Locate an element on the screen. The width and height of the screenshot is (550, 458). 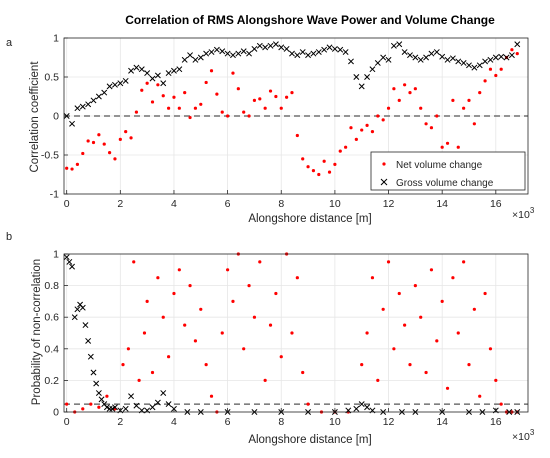
y-tick-label: 1 is located at coordinates (56, 255).